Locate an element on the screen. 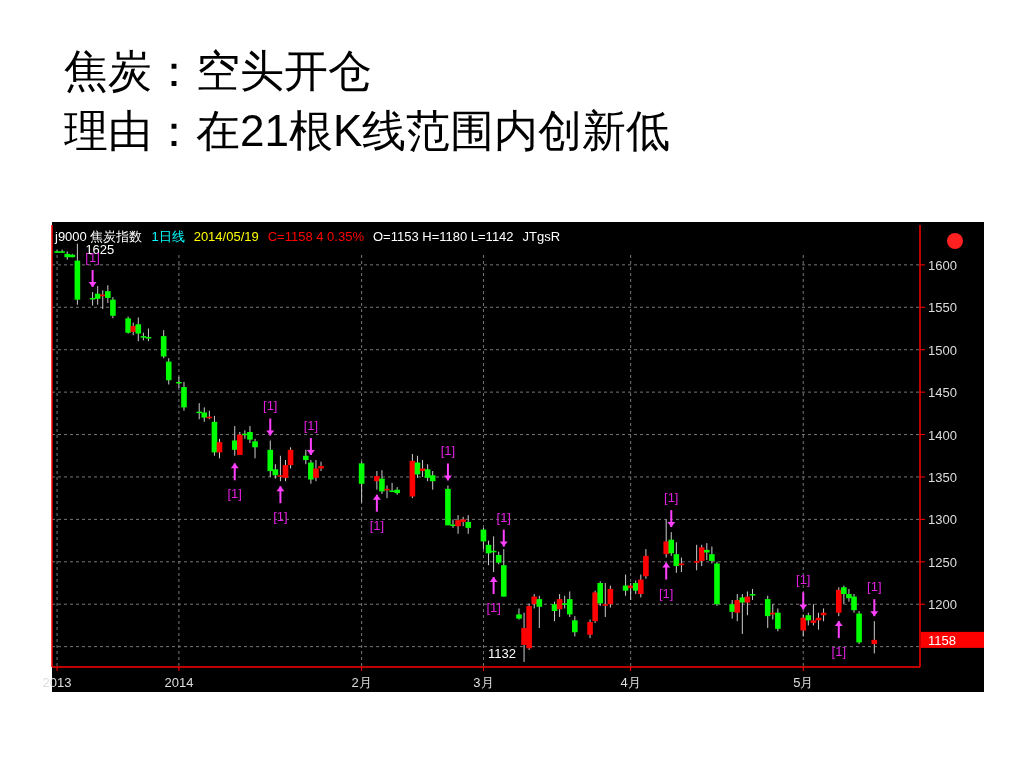 The image size is (1024, 768). x-tick-label: 4月 is located at coordinates (630, 682).